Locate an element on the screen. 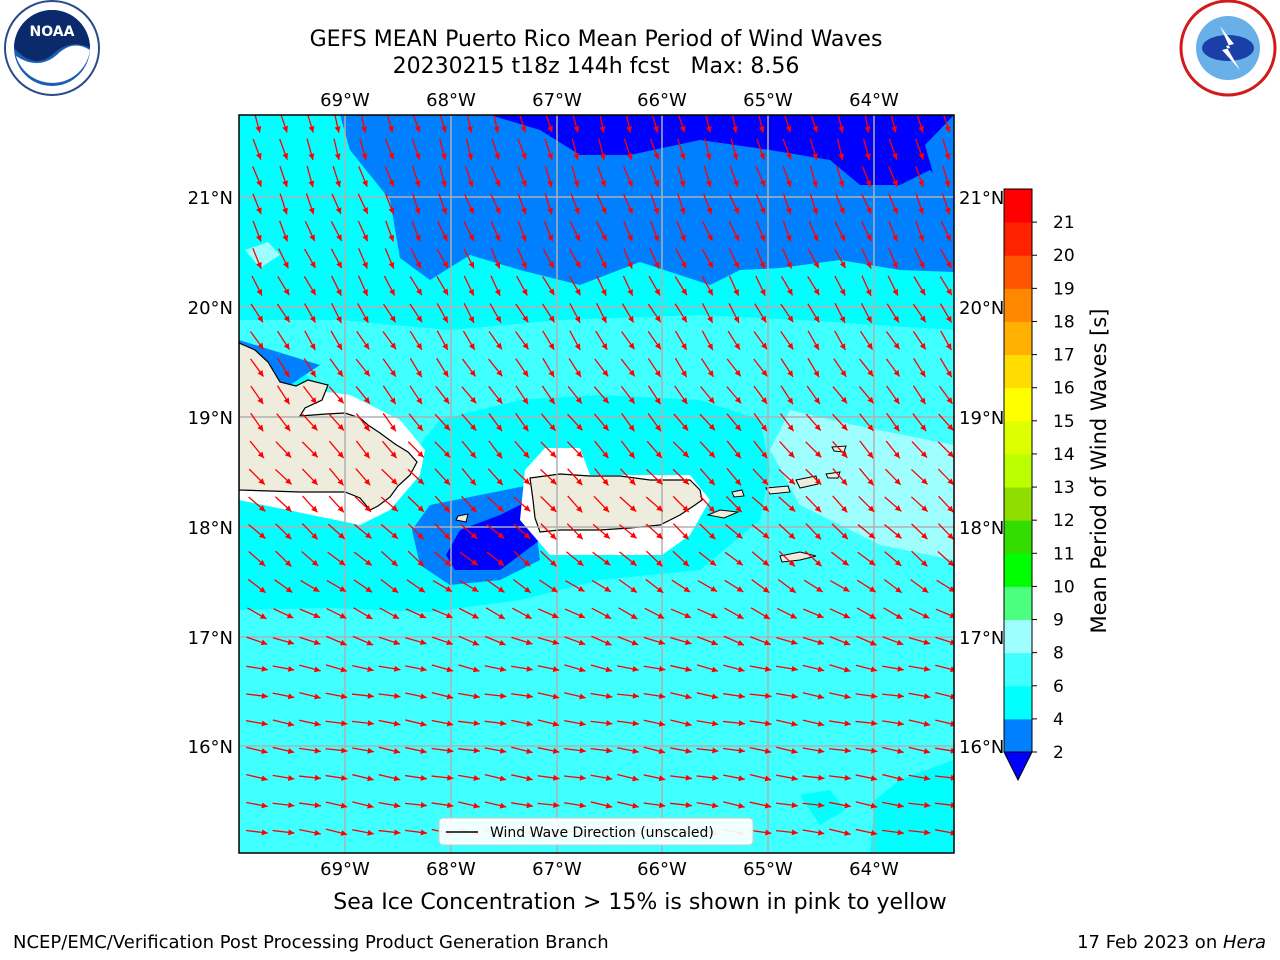 The height and width of the screenshot is (960, 1280). lon-label-top: 67°W is located at coordinates (557, 100).